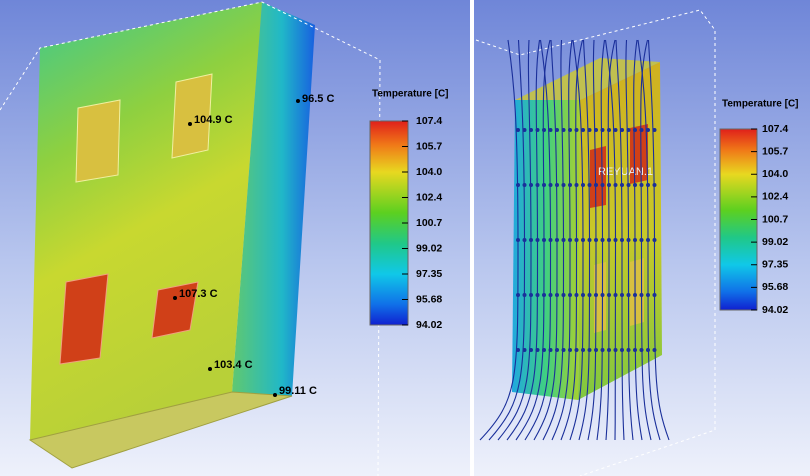 This screenshot has height=476, width=810. Describe the element at coordinates (775, 310) in the screenshot. I see `colorbar-label: 94.02` at that location.